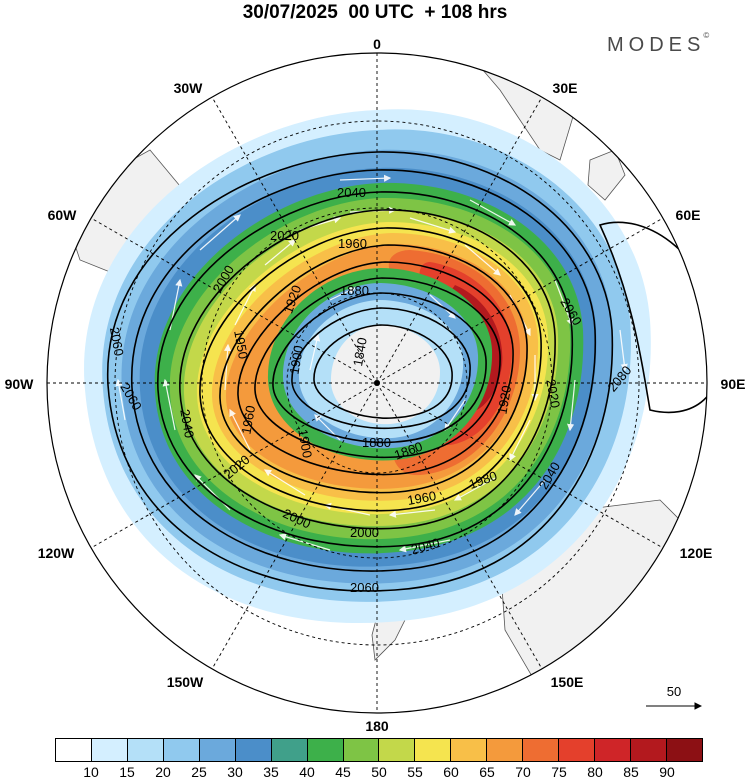 The width and height of the screenshot is (750, 782). Describe the element at coordinates (706, 35) in the screenshot. I see `brand-mark: ©` at that location.